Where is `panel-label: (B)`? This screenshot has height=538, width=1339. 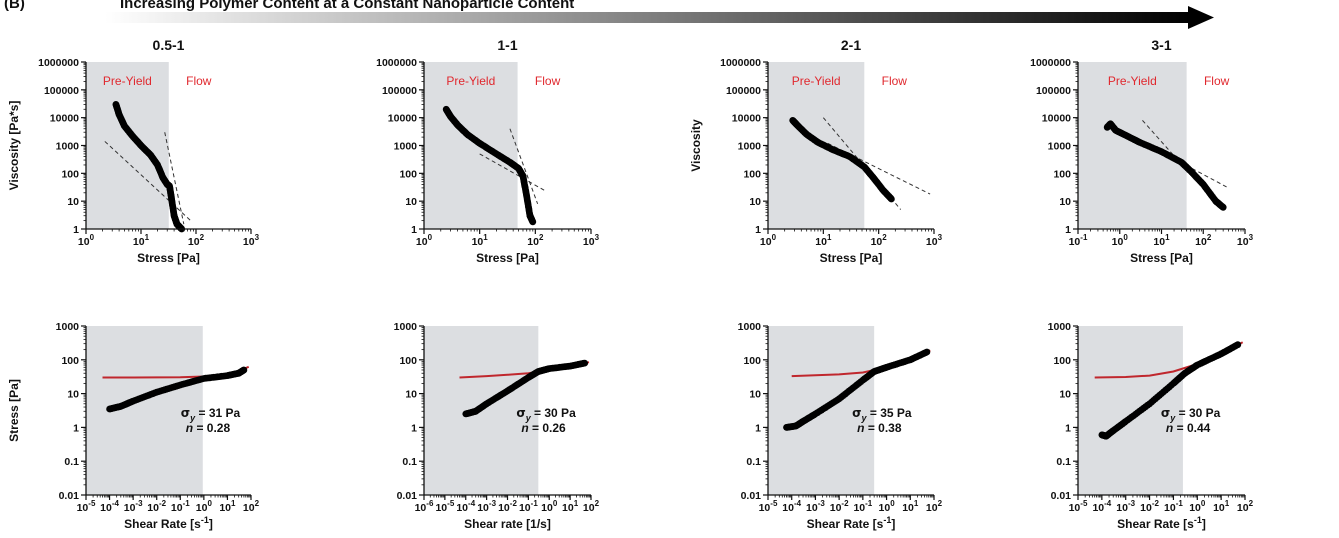
panel-label: (B) is located at coordinates (14, 6).